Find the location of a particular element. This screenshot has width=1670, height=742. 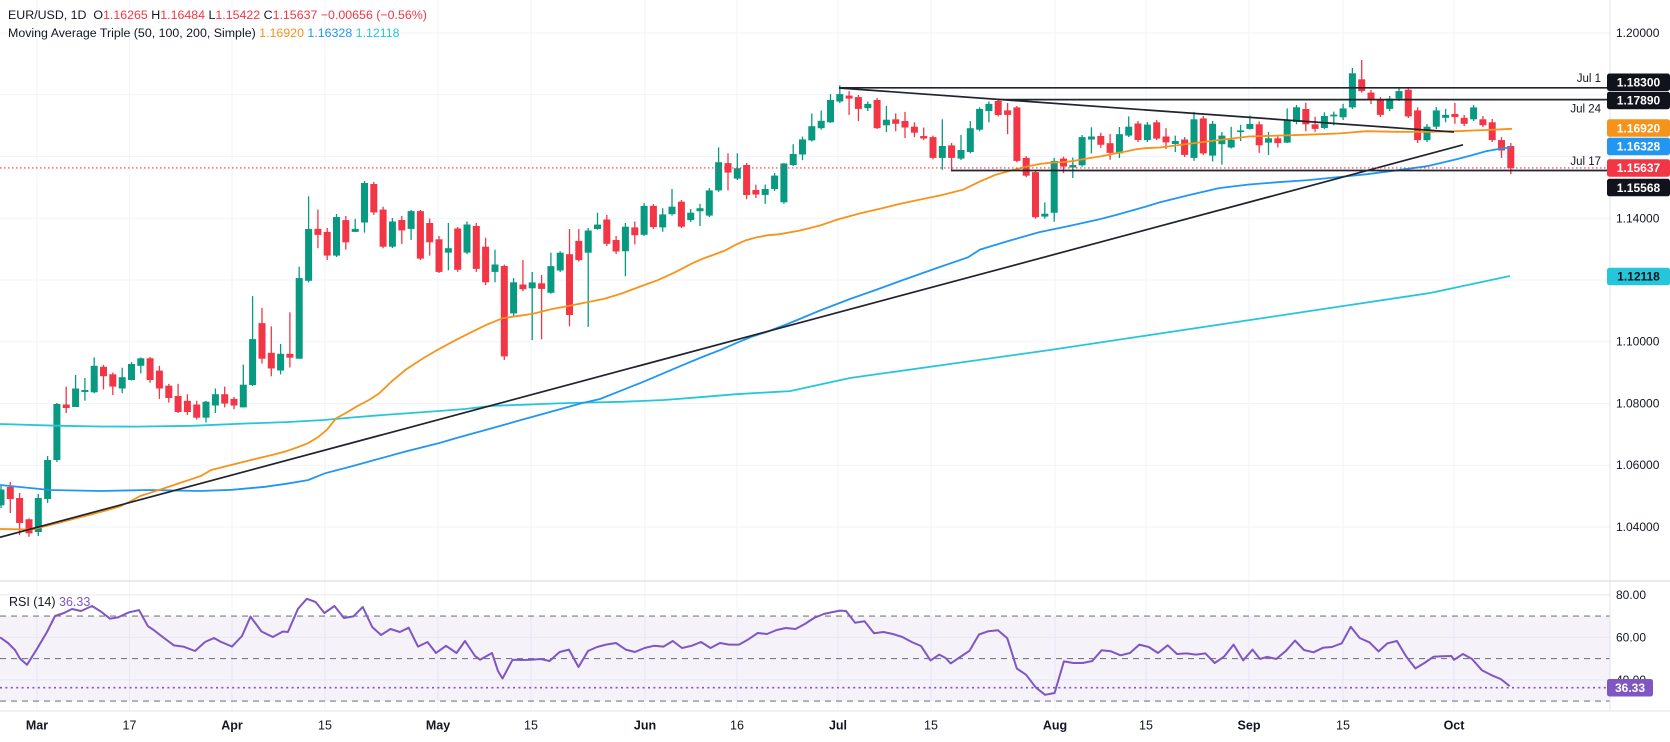

svg-text: May is located at coordinates (438, 726).